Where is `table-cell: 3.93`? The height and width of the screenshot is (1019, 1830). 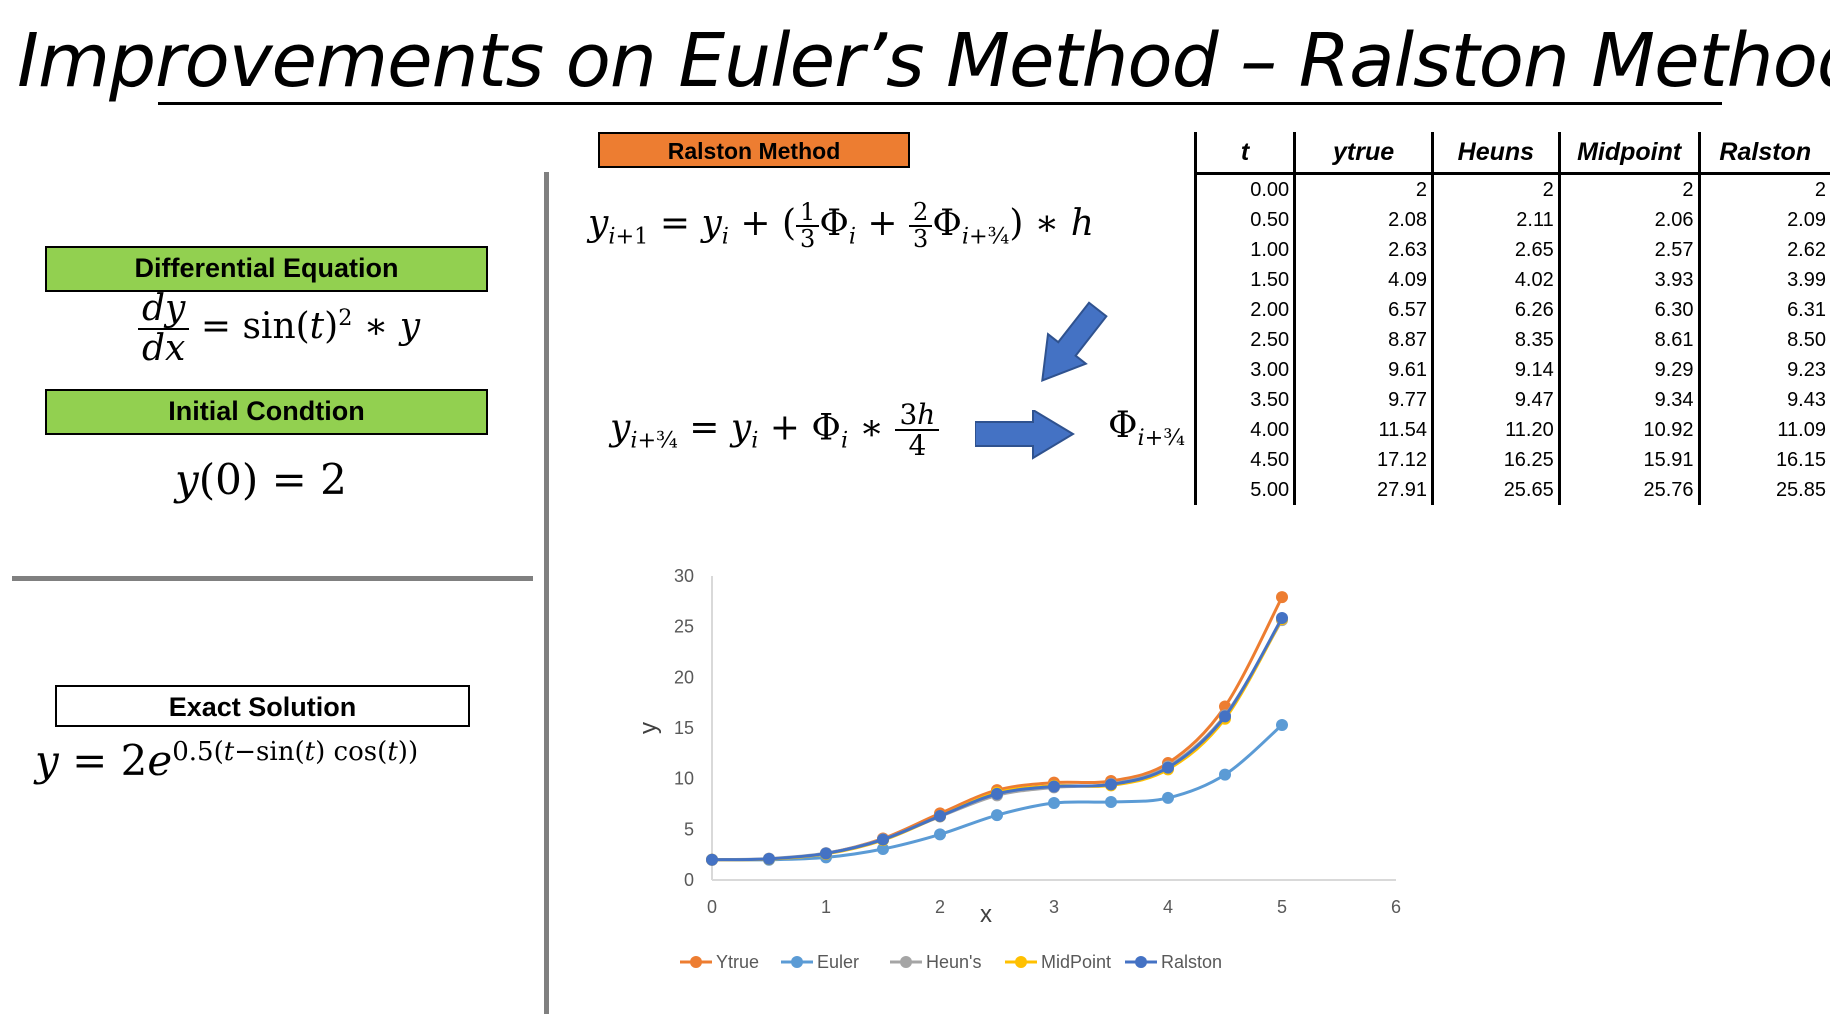
table-cell: 3.93 is located at coordinates (1630, 280).